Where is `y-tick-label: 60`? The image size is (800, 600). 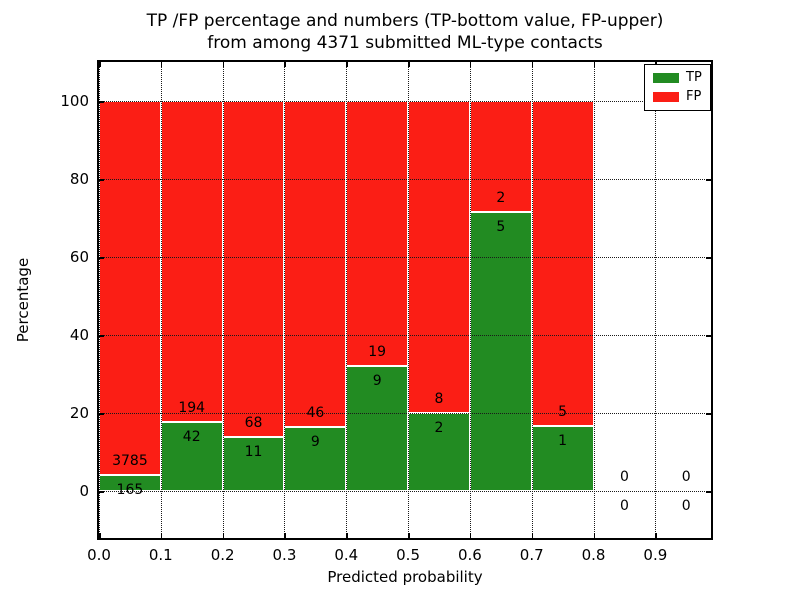
y-tick-label: 60 is located at coordinates (79, 257).